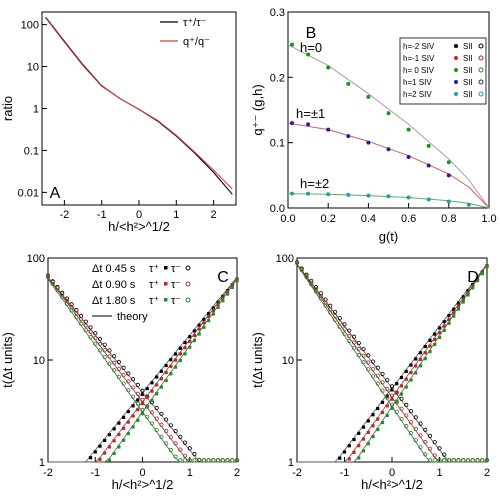 The image size is (500, 497). Describe the element at coordinates (64, 215) in the screenshot. I see `x-tick-label: -2` at that location.